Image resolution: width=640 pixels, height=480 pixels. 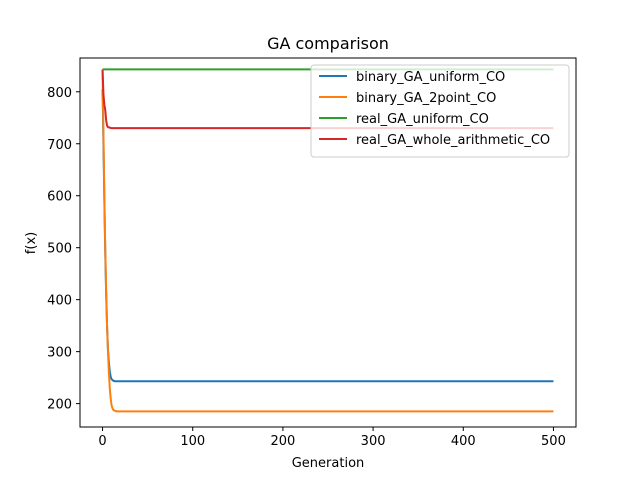 What do you see at coordinates (430, 77) in the screenshot?
I see `legend-entry-label: binary_GA_uniform_CO` at bounding box center [430, 77].